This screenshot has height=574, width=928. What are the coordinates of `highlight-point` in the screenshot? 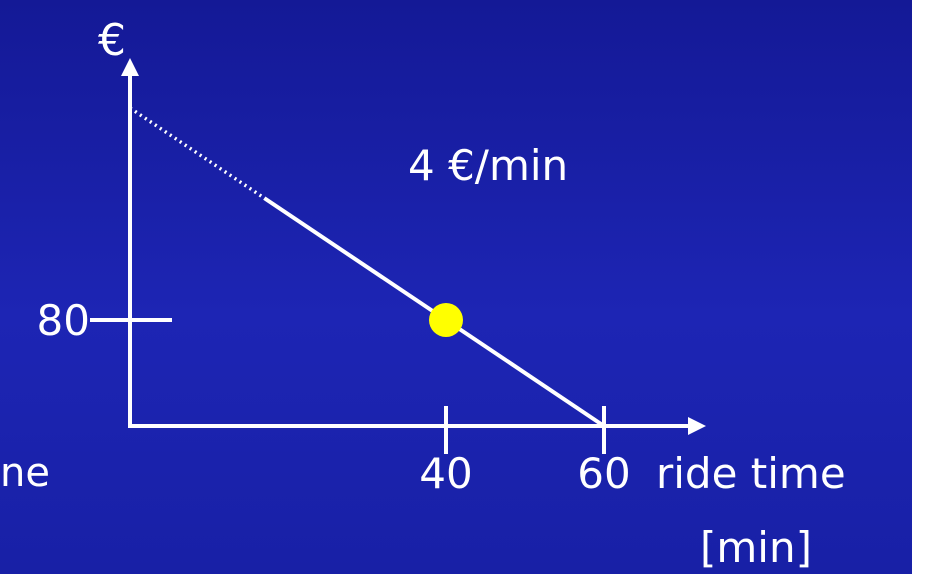 It's located at (446, 320).